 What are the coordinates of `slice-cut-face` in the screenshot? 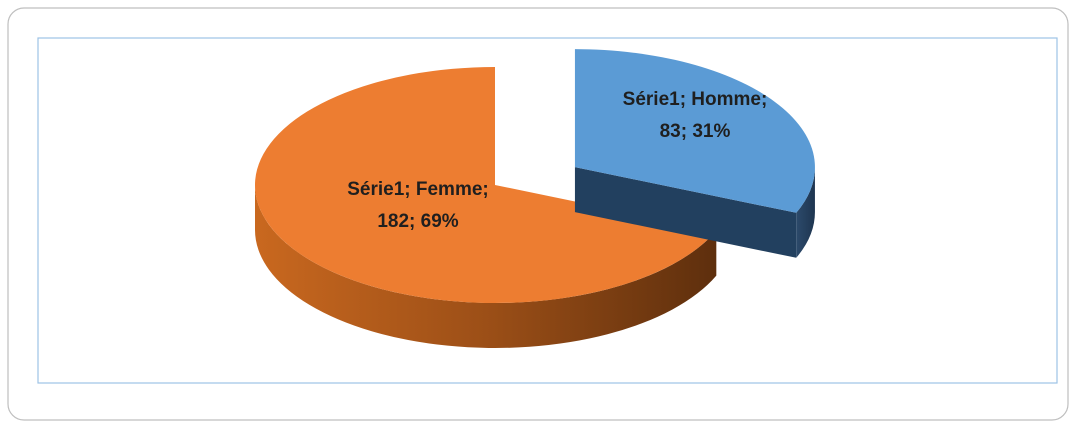 It's located at (685, 212).